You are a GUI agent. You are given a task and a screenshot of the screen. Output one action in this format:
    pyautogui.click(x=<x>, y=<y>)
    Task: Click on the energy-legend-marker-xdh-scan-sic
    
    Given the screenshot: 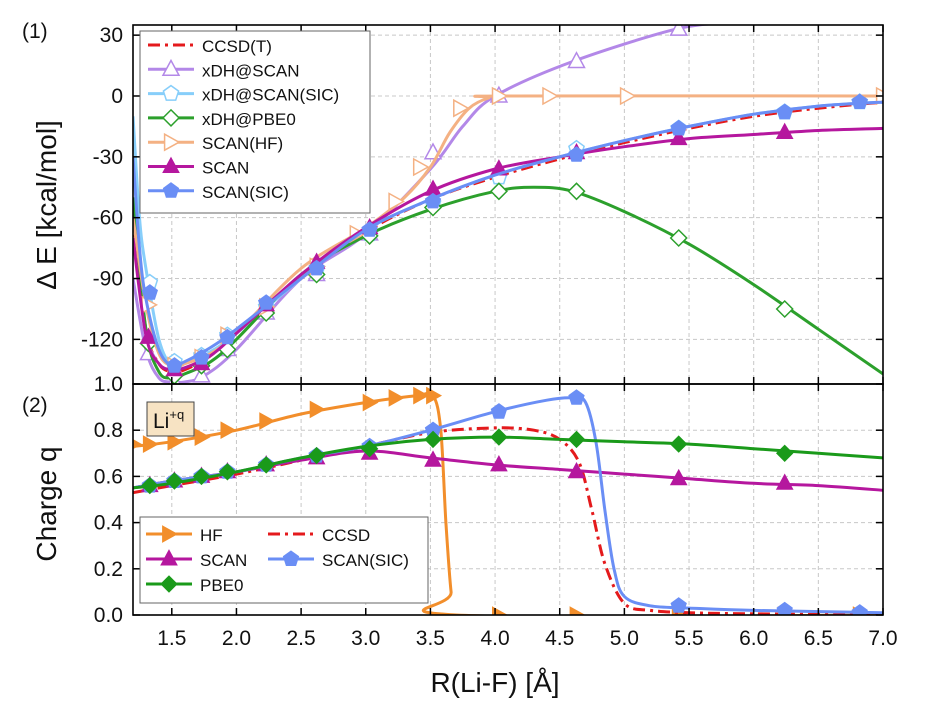 What is the action you would take?
    pyautogui.click(x=171, y=92)
    